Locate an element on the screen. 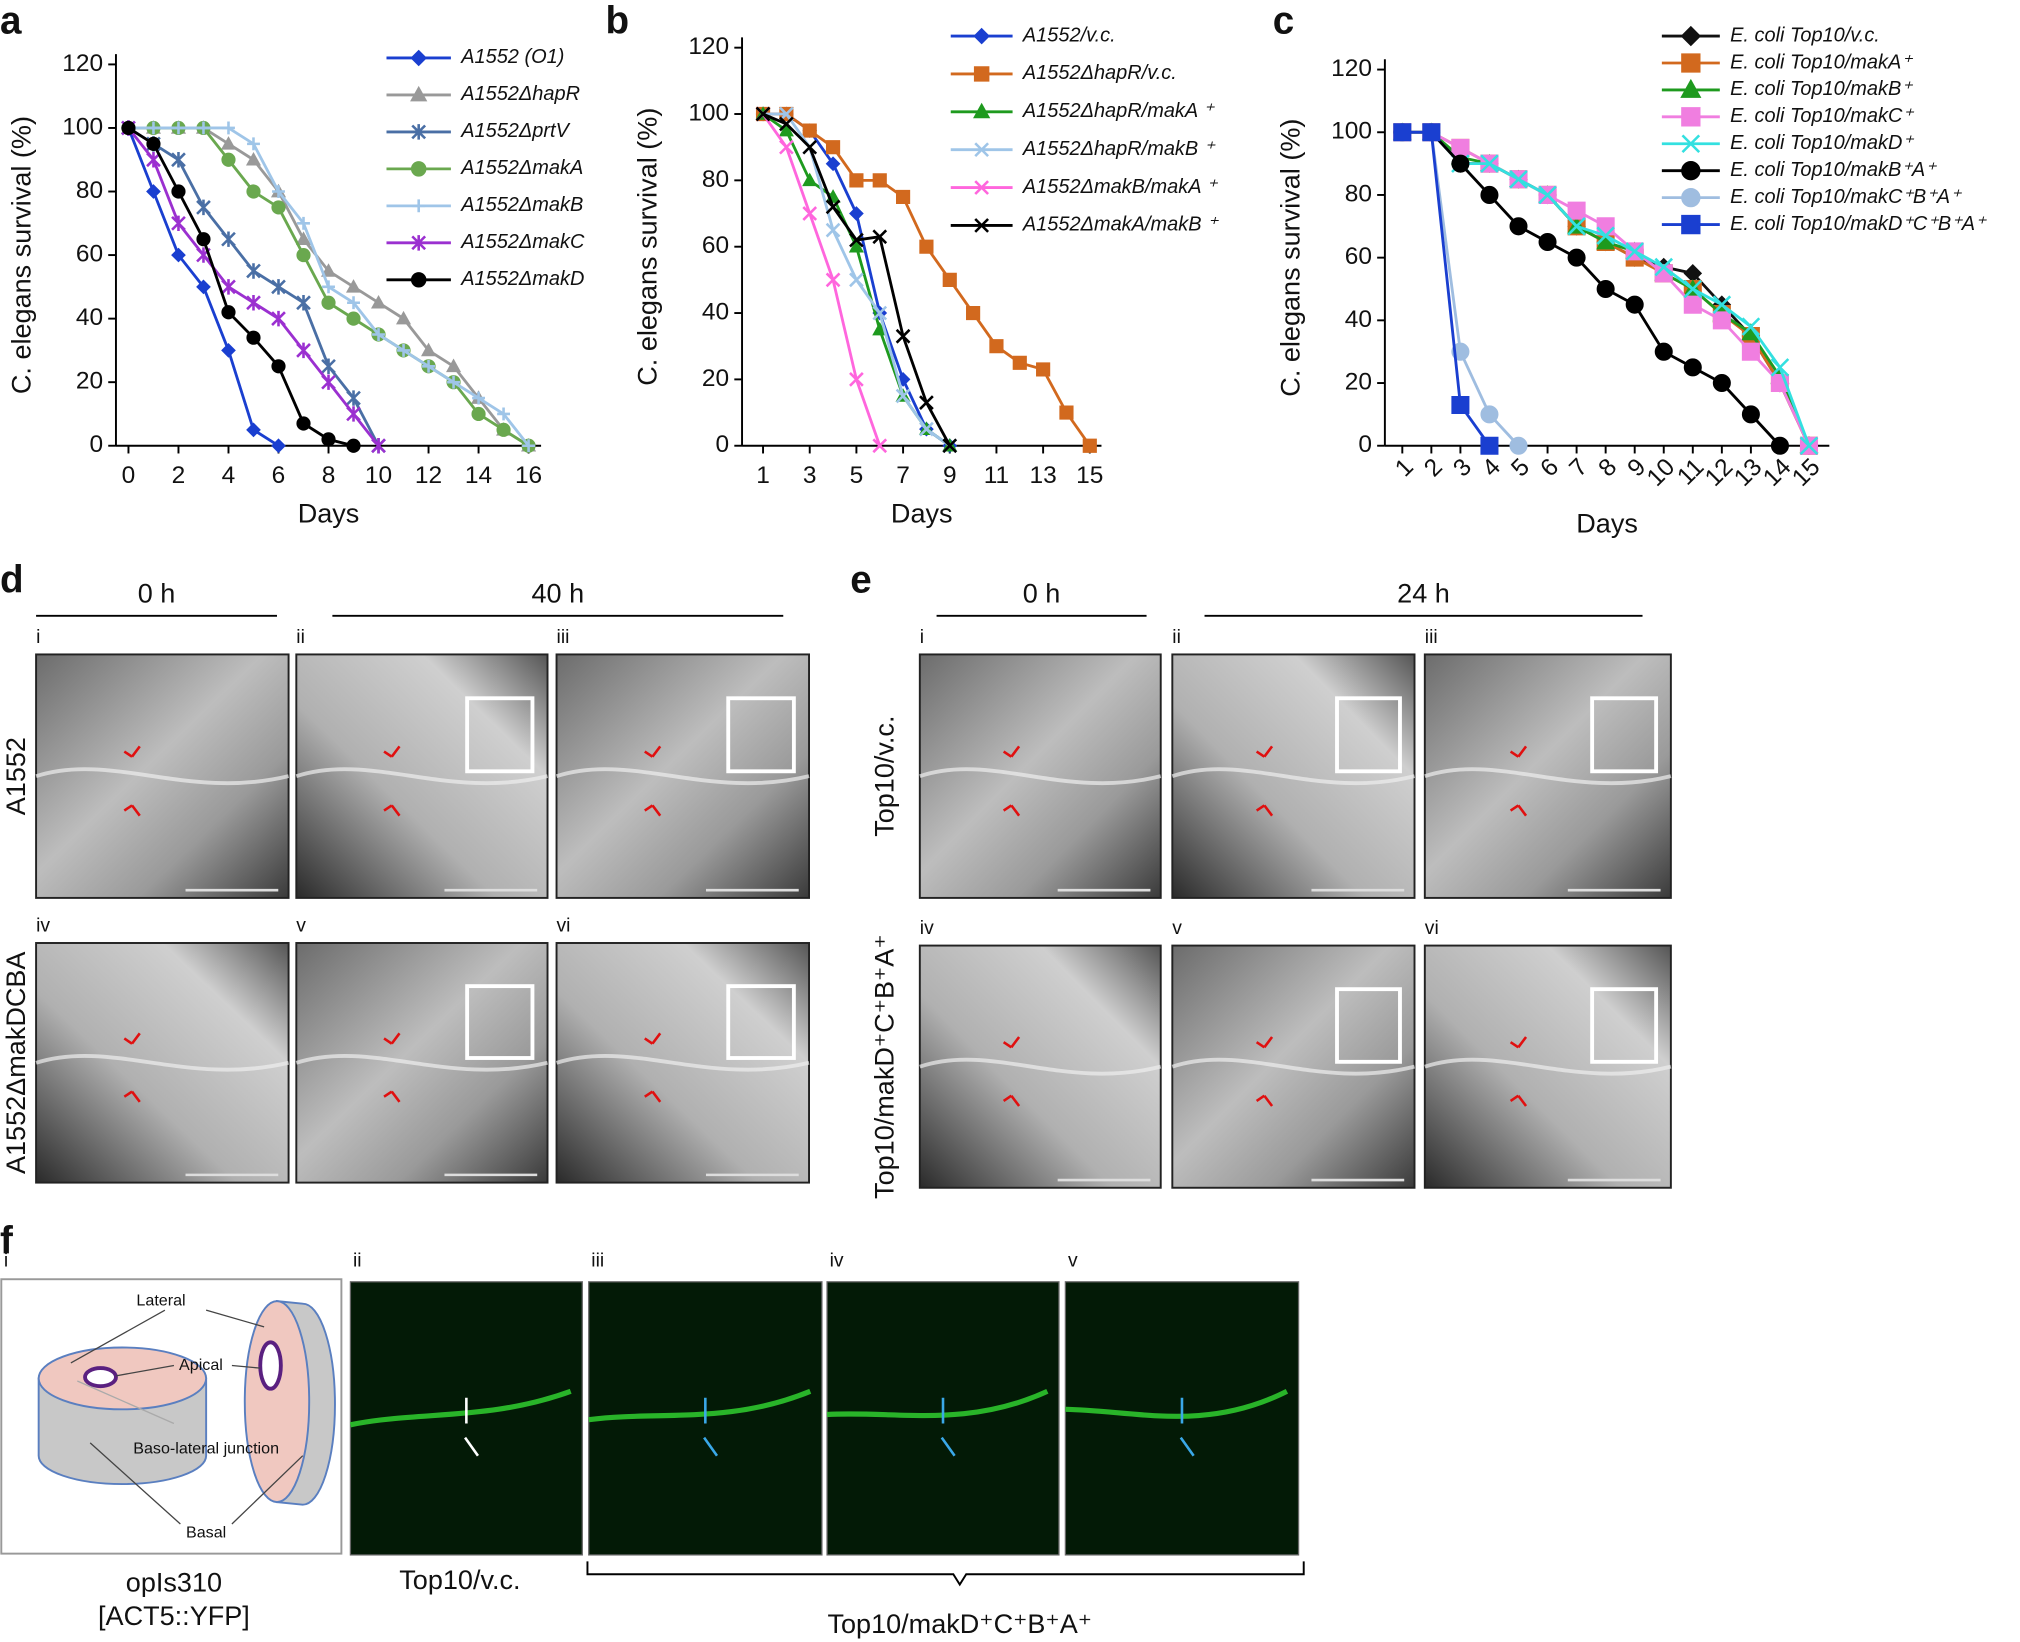 This screenshot has height=1642, width=2020. legend-label: E. coli Top10/makC⁺B⁺A⁺ is located at coordinates (1846, 197).